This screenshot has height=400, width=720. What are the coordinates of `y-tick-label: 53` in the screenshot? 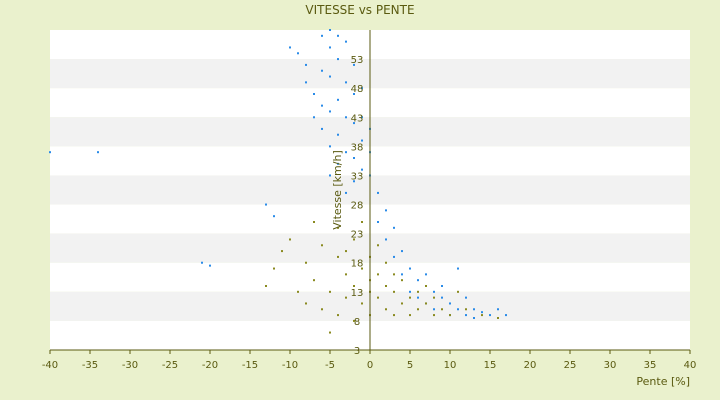 It's located at (357, 60).